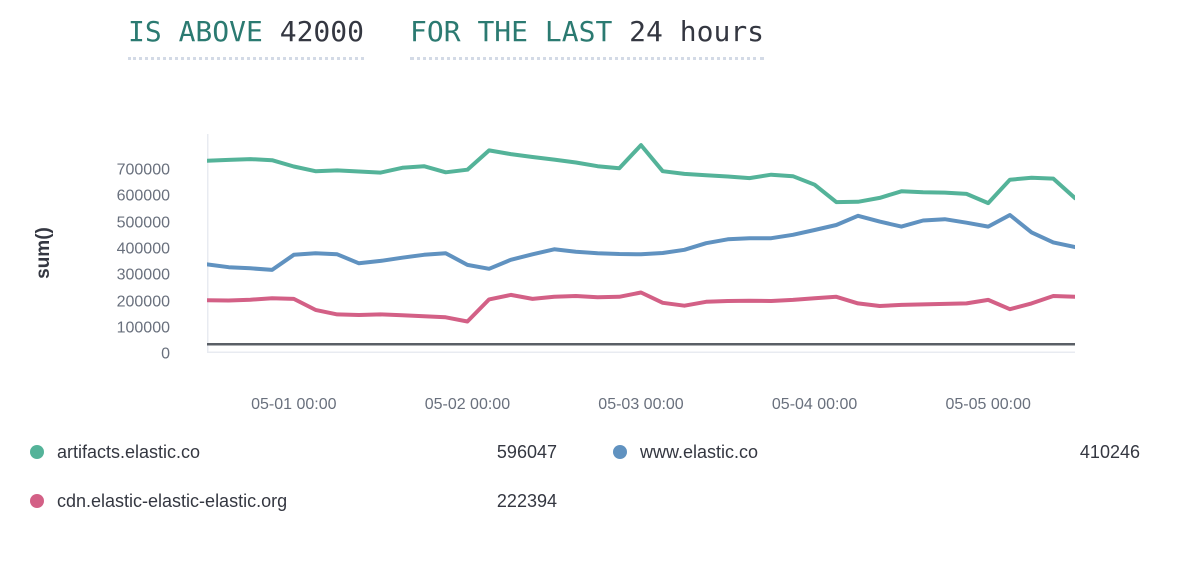 The width and height of the screenshot is (1194, 576). What do you see at coordinates (143, 249) in the screenshot?
I see `y-tick-label: 400000` at bounding box center [143, 249].